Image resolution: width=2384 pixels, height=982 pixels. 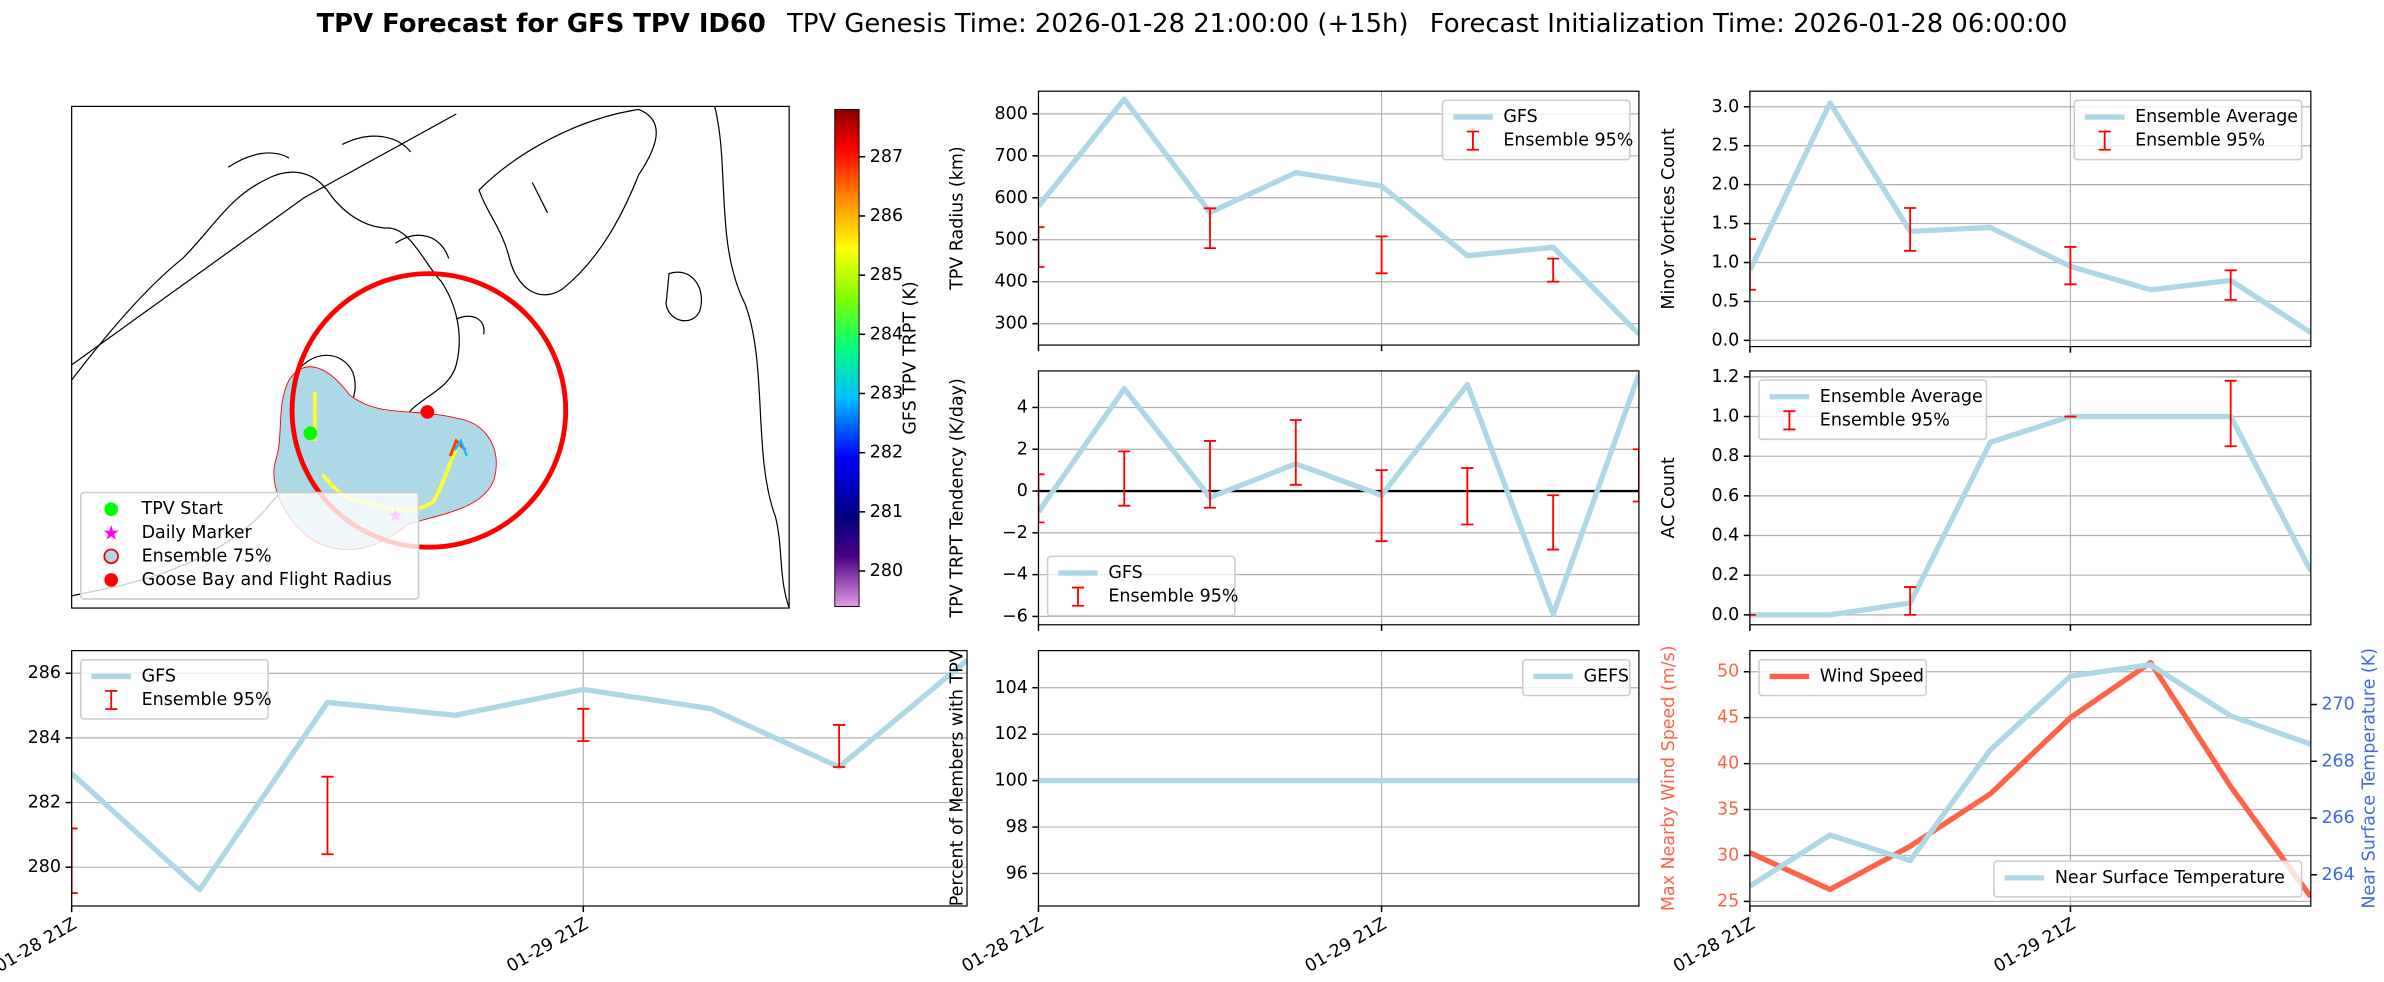 I want to click on colorbar-tick-label: 282, so click(x=886, y=453).